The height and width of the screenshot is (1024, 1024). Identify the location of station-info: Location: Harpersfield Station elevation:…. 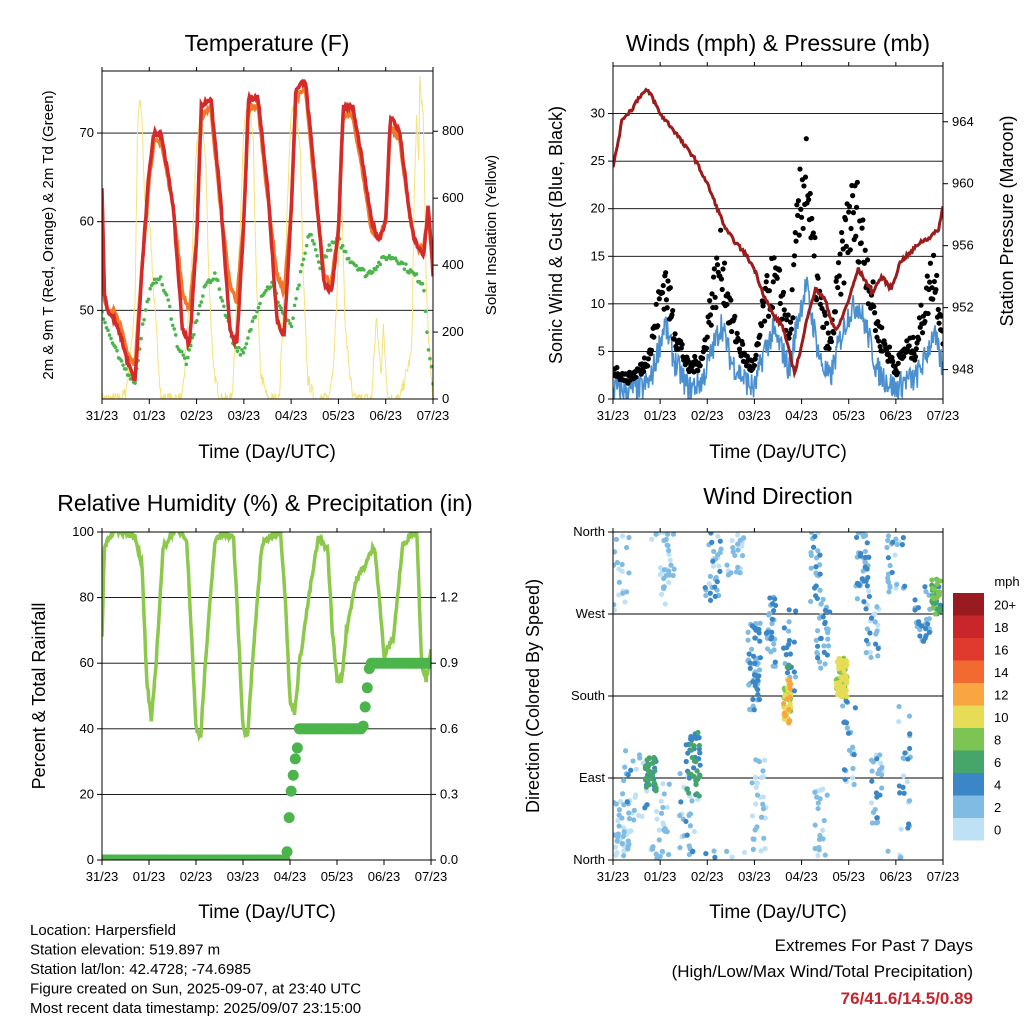
(195, 969).